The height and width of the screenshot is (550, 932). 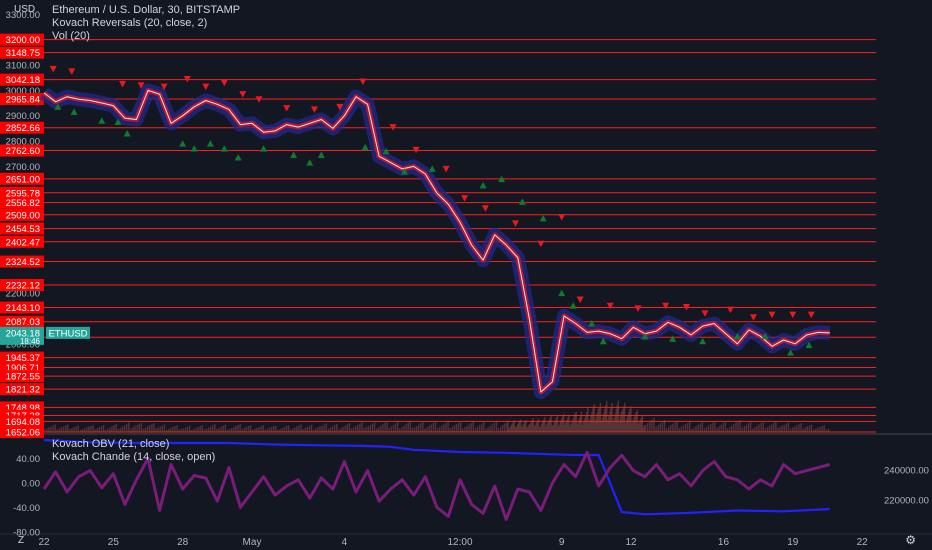 What do you see at coordinates (111, 444) in the screenshot?
I see `indicator-obv-label: Kovach OBV (21, close)` at bounding box center [111, 444].